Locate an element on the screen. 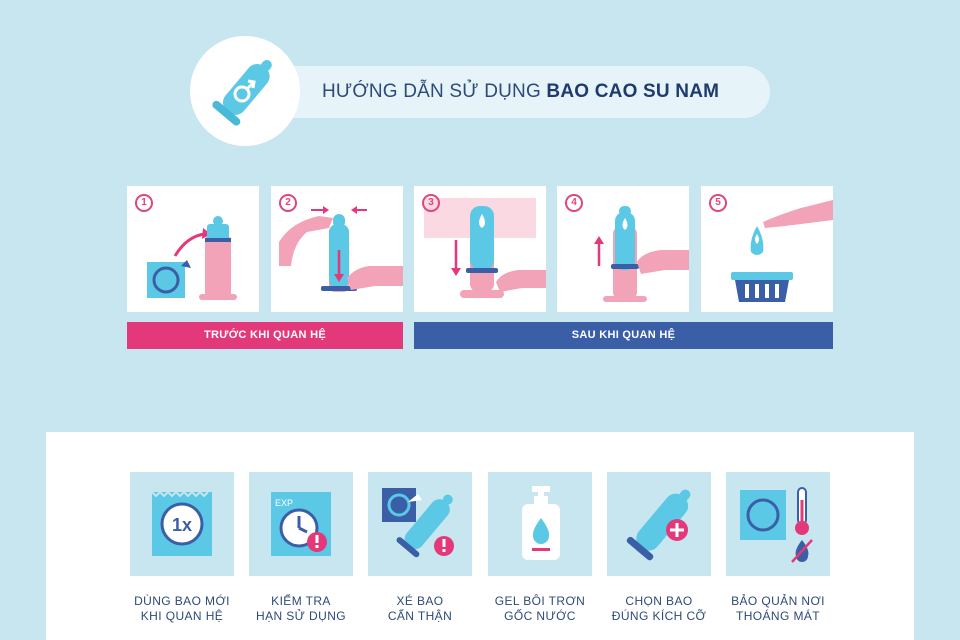  pinch-tip-icon is located at coordinates (341, 249).